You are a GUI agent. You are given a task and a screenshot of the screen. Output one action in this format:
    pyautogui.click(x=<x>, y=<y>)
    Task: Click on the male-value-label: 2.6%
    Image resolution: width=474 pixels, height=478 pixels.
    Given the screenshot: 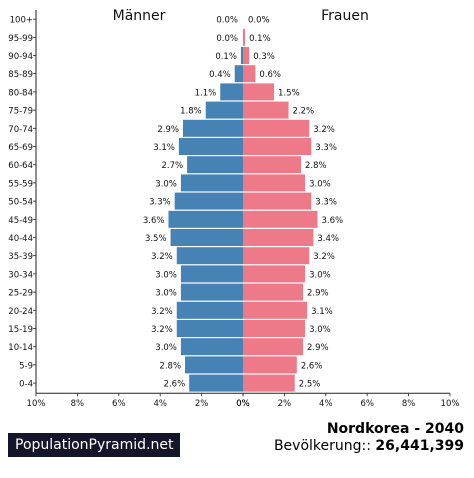 What is the action you would take?
    pyautogui.click(x=175, y=385)
    